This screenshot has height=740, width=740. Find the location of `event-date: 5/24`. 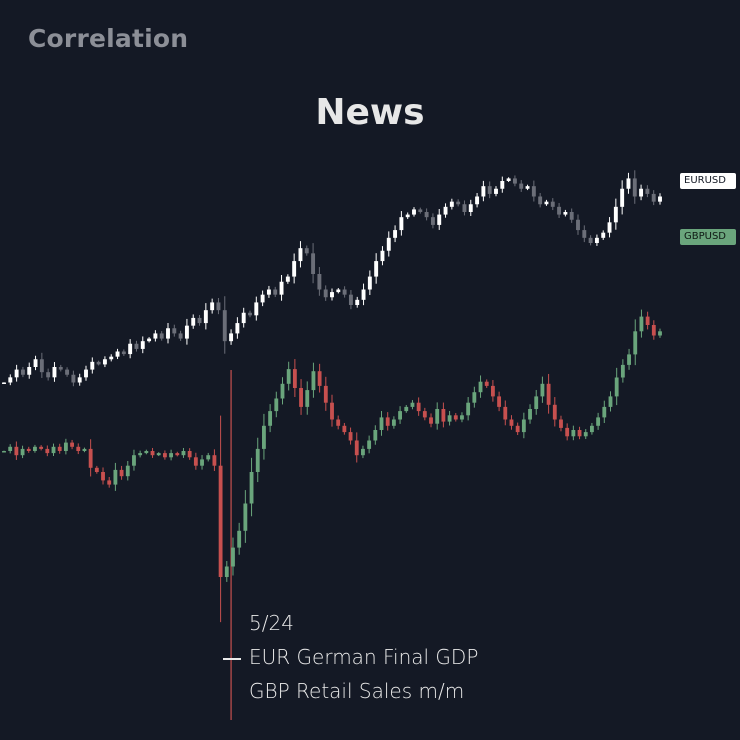

event-date: 5/24 is located at coordinates (271, 623).